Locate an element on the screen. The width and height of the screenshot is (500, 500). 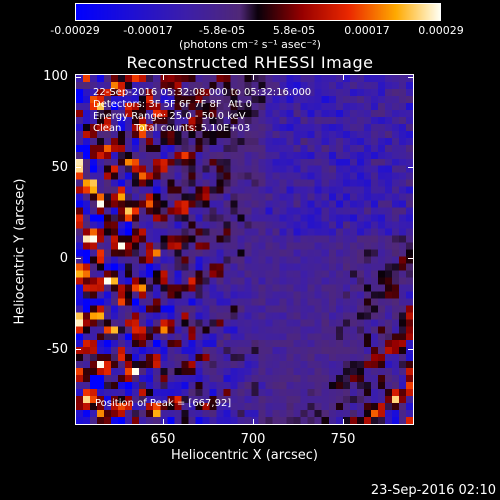
x-tick-label: 650 is located at coordinates (163, 439).